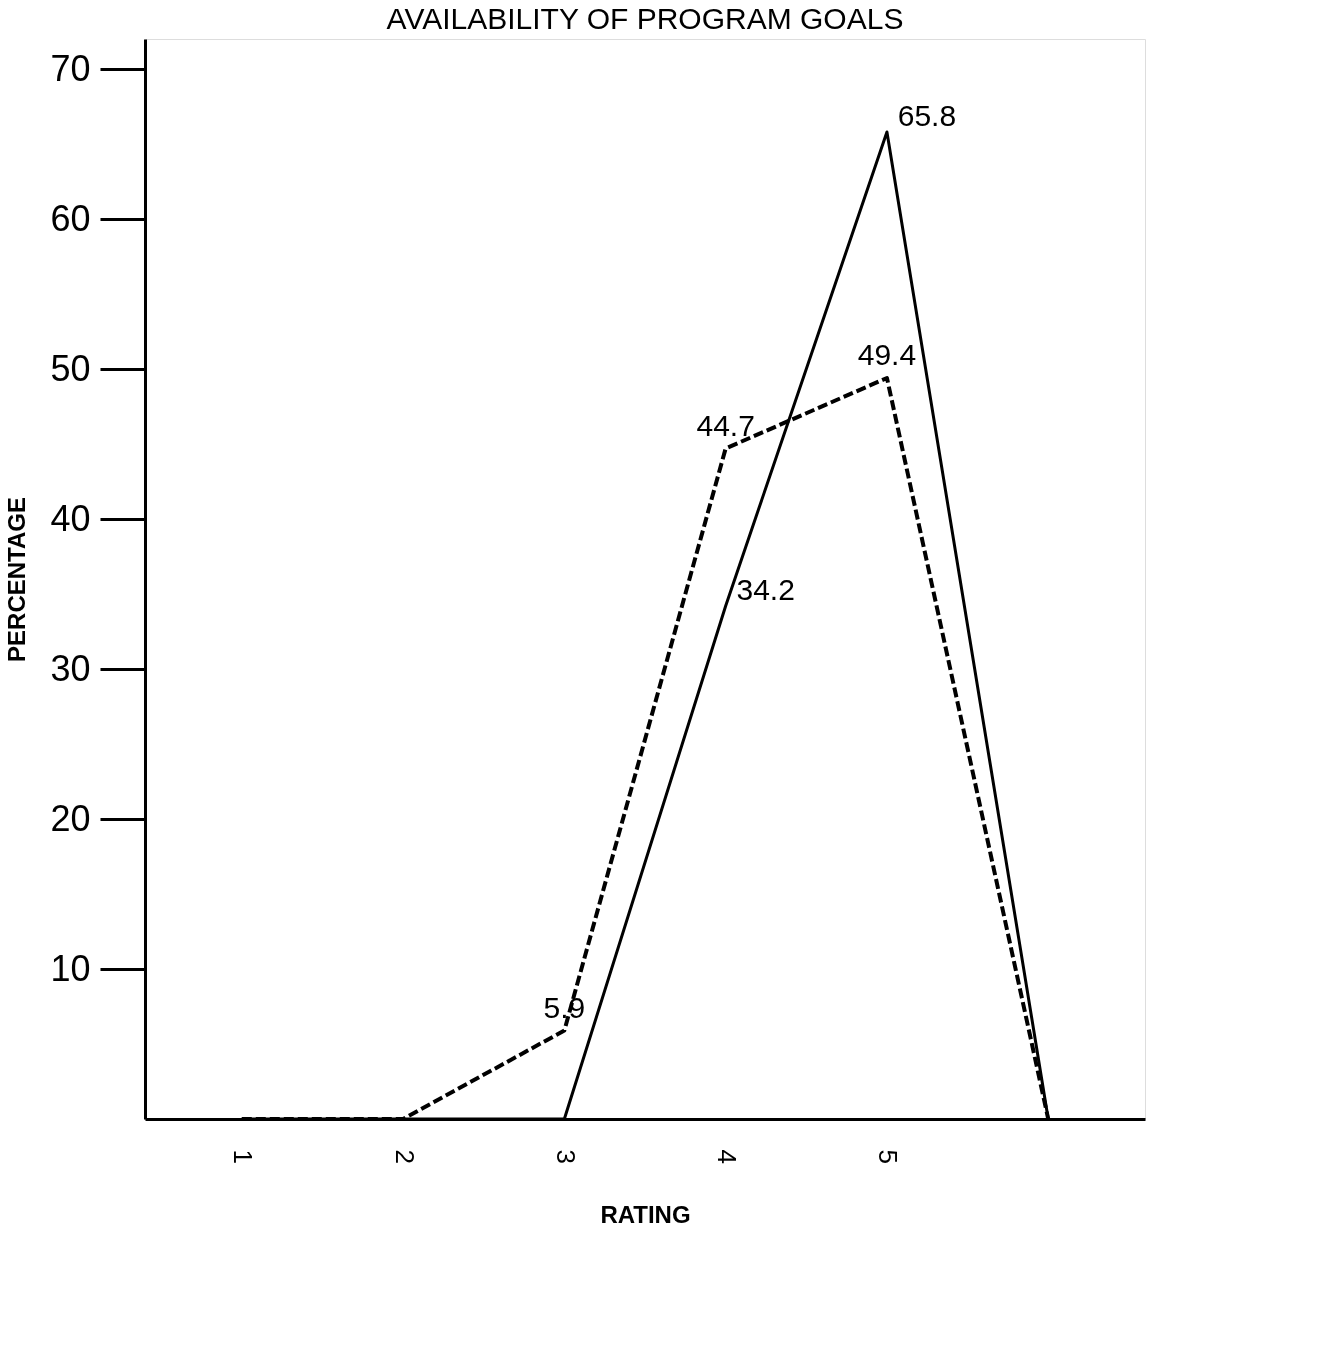 The height and width of the screenshot is (1361, 1327). What do you see at coordinates (70, 518) in the screenshot?
I see `y-tick-label: 40` at bounding box center [70, 518].